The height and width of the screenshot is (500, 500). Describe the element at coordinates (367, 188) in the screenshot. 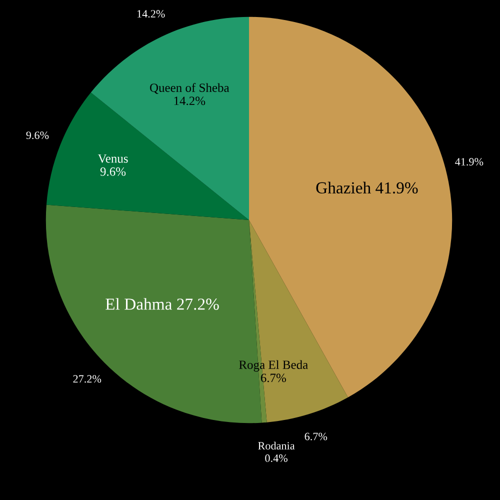

I see `slice-label: Ghazieh 41.9%` at that location.